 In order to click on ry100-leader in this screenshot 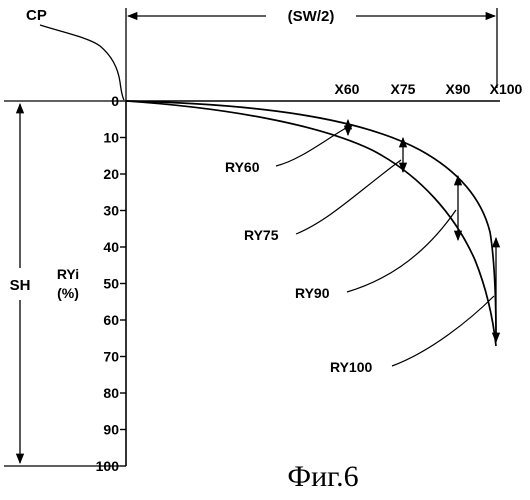, I will do `click(443, 331)`.